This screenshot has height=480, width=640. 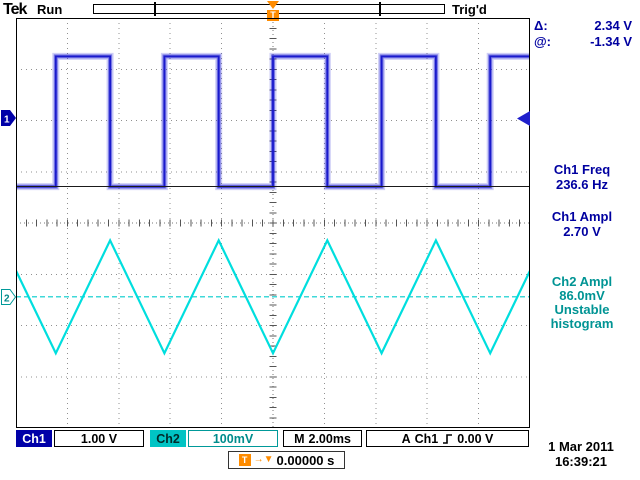 I want to click on measurement-ch2-ampl: Ch2 Ampl 86.0mV Unstable histogram, so click(x=582, y=303).